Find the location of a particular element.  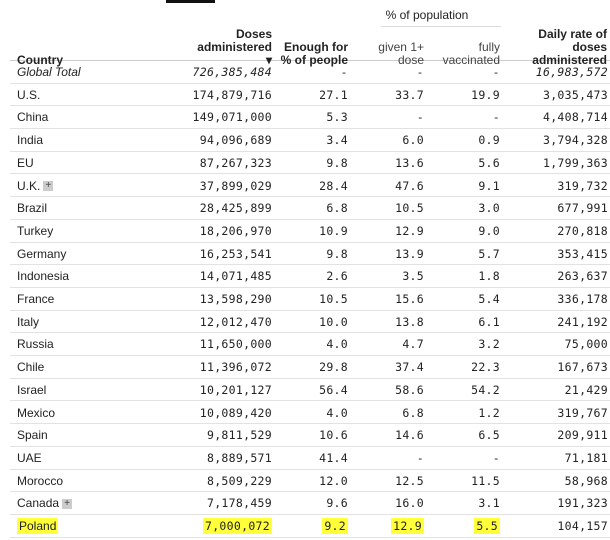

country-value: U.K. is located at coordinates (29, 185).